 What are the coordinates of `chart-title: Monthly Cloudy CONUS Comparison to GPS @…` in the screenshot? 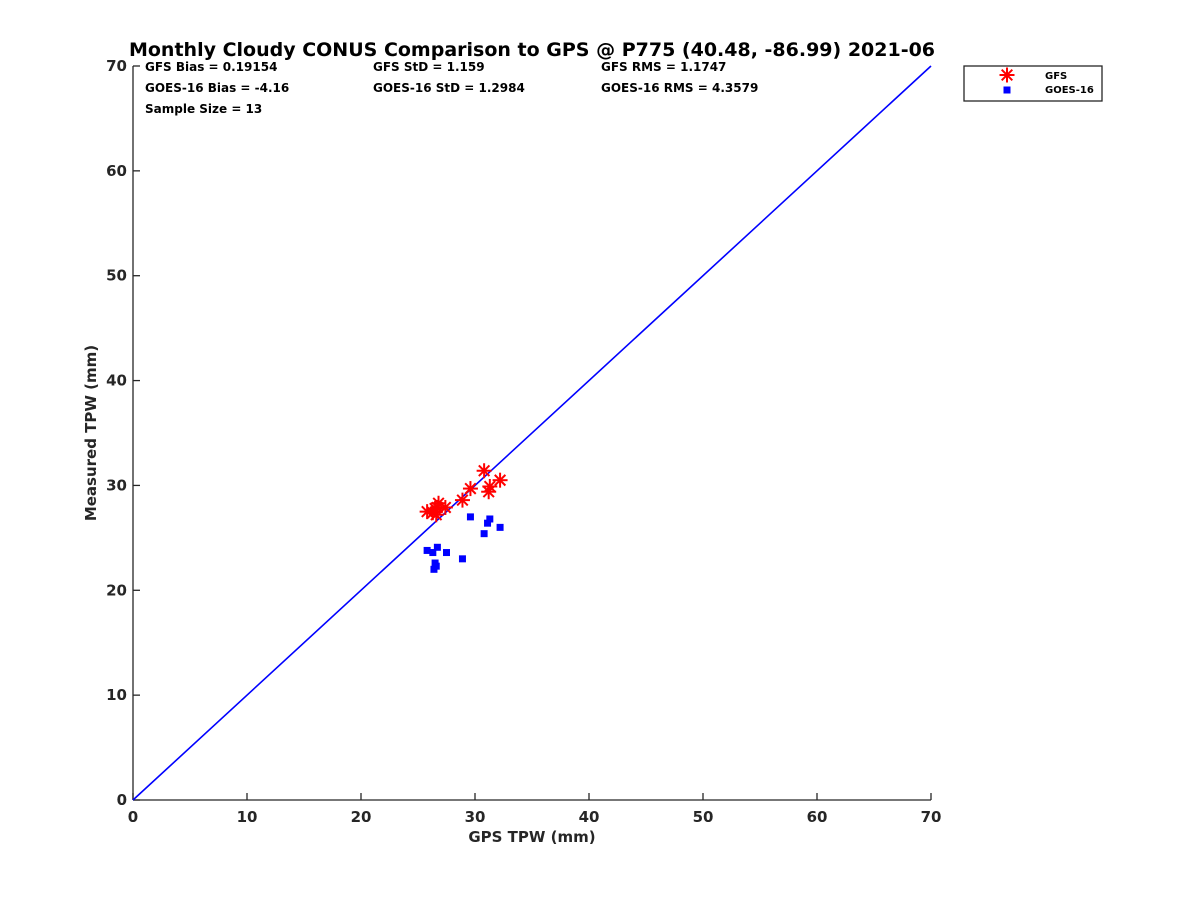 It's located at (532, 50).